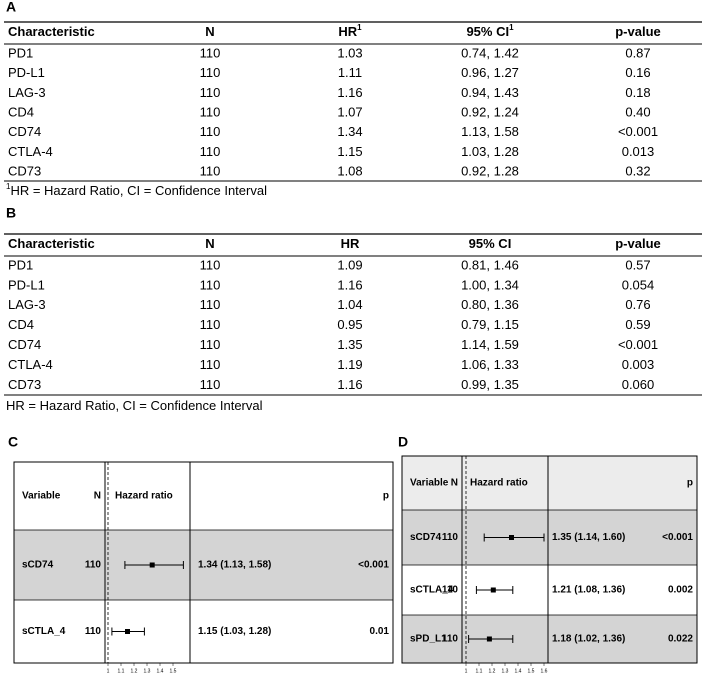 The height and width of the screenshot is (680, 708). What do you see at coordinates (490, 72) in the screenshot?
I see `table-cell: 0.96, 1.27` at bounding box center [490, 72].